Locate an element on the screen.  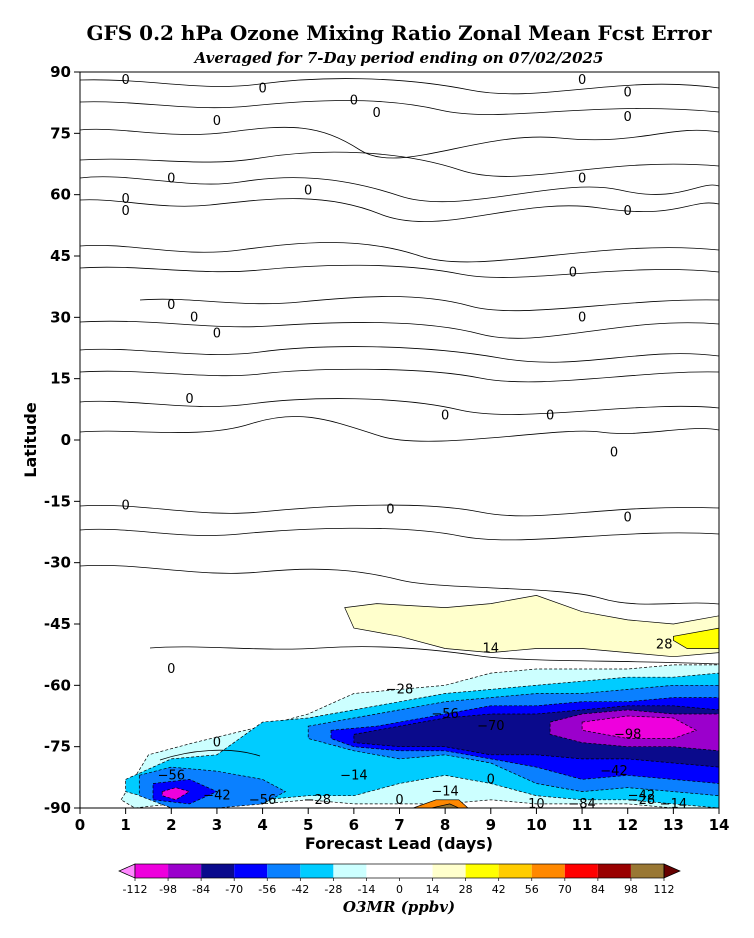
x-axis-ticks: 0 1 2 3 4 5 6 7 8 9 10 11 12 13 14 is located at coordinates (402, 821).